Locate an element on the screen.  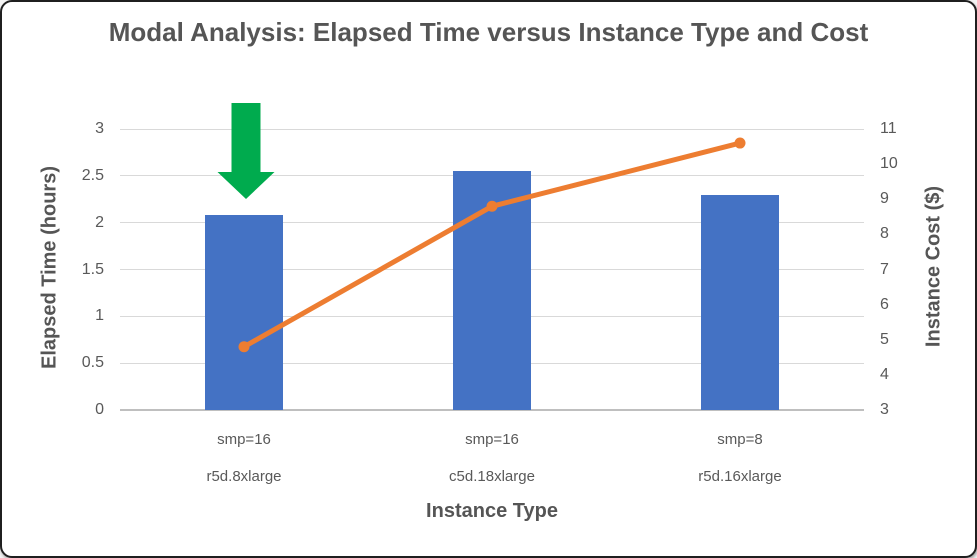
x-category-smp-label: smp=8 is located at coordinates (740, 439).